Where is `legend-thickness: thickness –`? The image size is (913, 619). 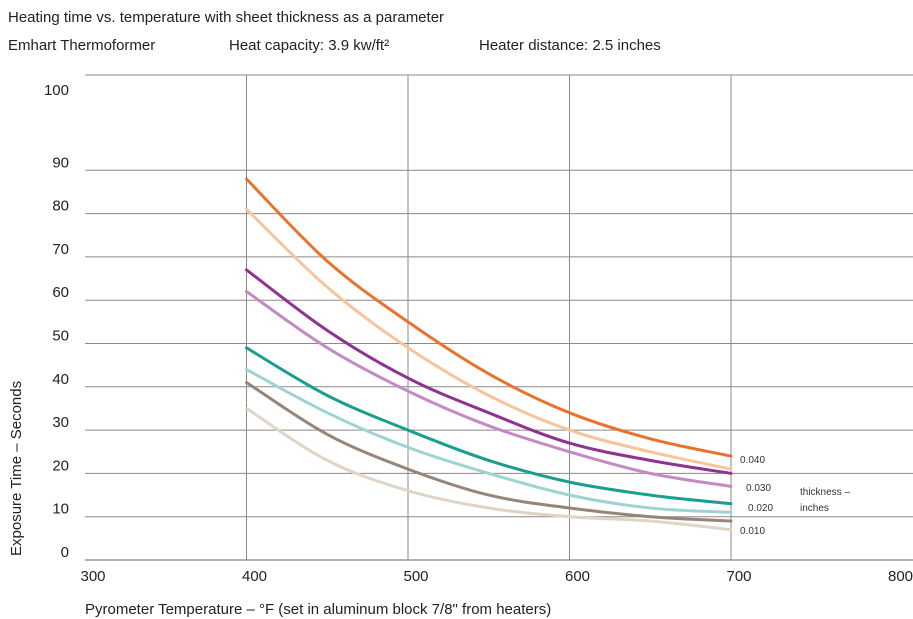
legend-thickness: thickness – is located at coordinates (825, 492).